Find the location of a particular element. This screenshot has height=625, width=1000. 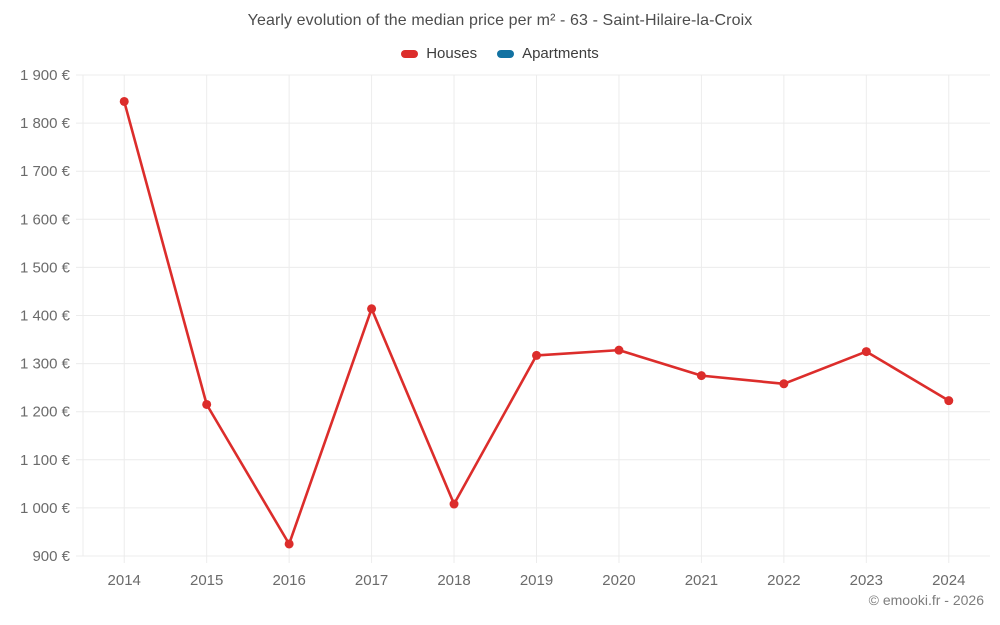

x-axis-label: 2020 is located at coordinates (618, 580).